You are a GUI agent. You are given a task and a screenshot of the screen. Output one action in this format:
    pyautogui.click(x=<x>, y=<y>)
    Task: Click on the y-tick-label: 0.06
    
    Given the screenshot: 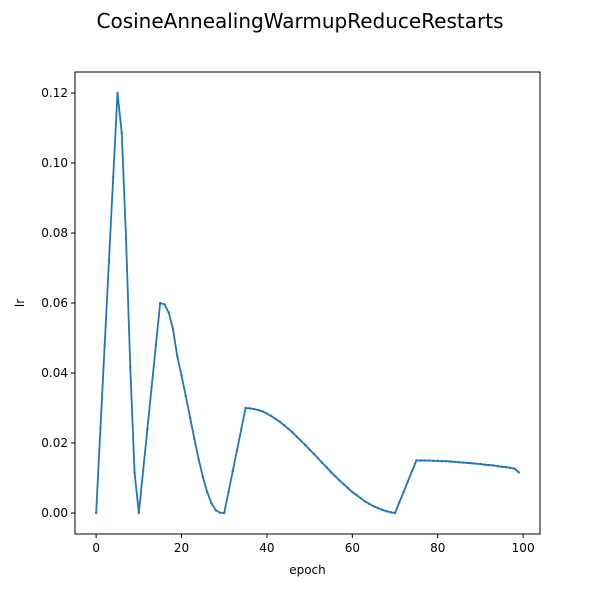 What is the action you would take?
    pyautogui.click(x=54, y=303)
    